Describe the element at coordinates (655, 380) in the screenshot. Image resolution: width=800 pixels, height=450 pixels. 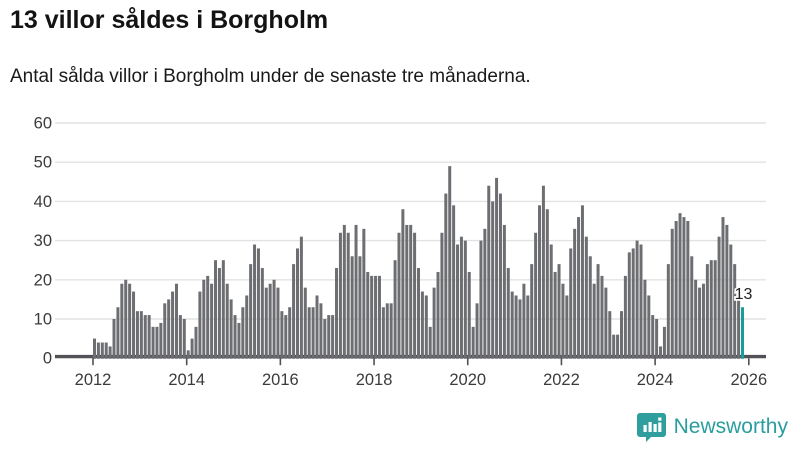
I see `x-axis-tick-label: 2024` at that location.